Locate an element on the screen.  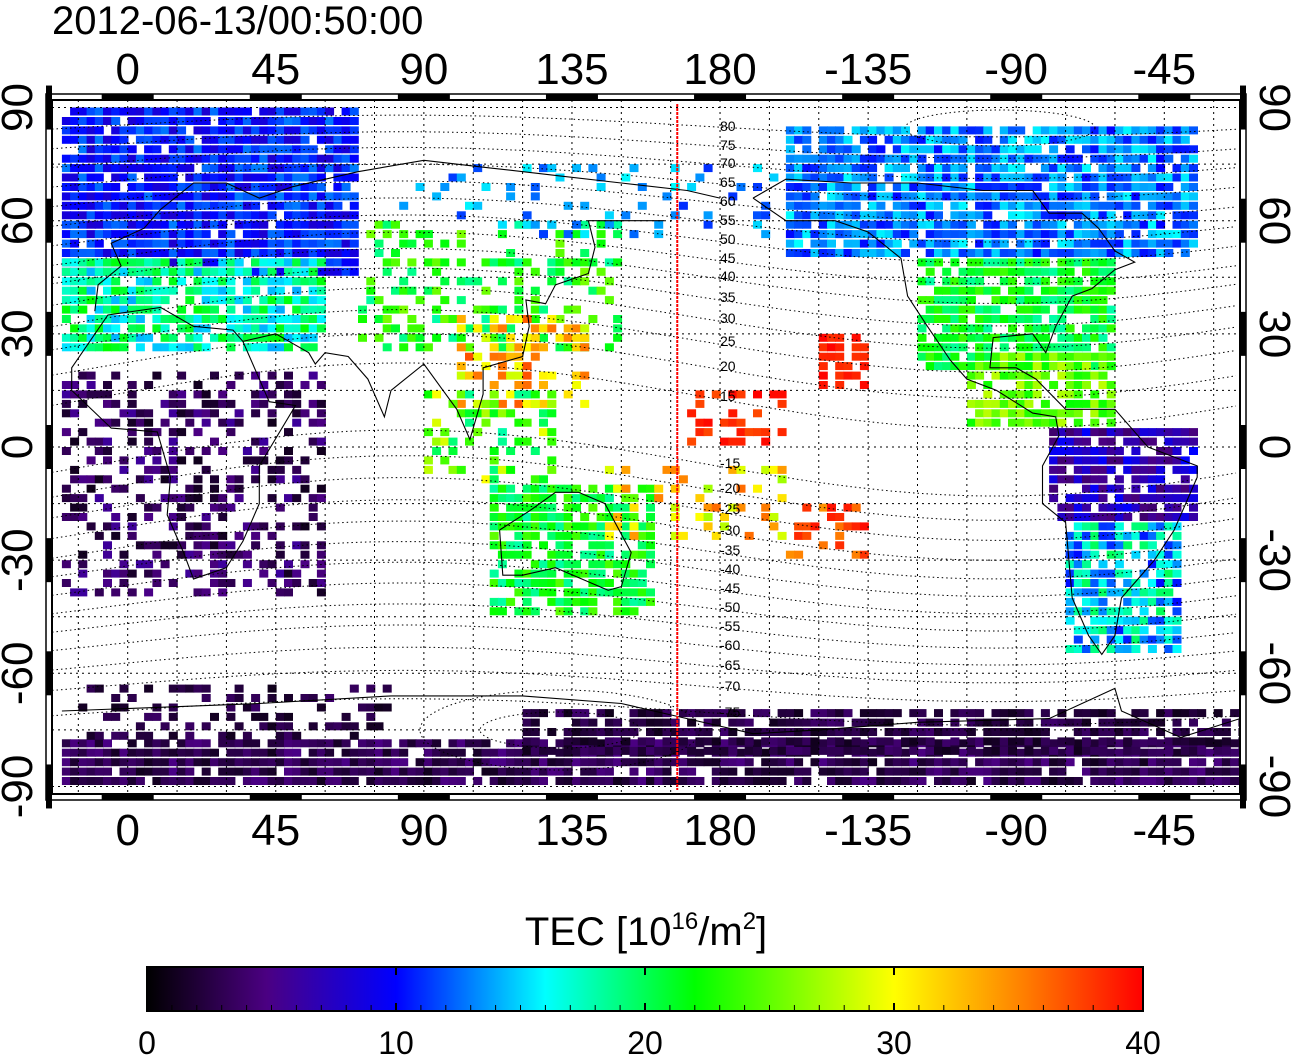
mlat-label: 55 is located at coordinates (728, 220).